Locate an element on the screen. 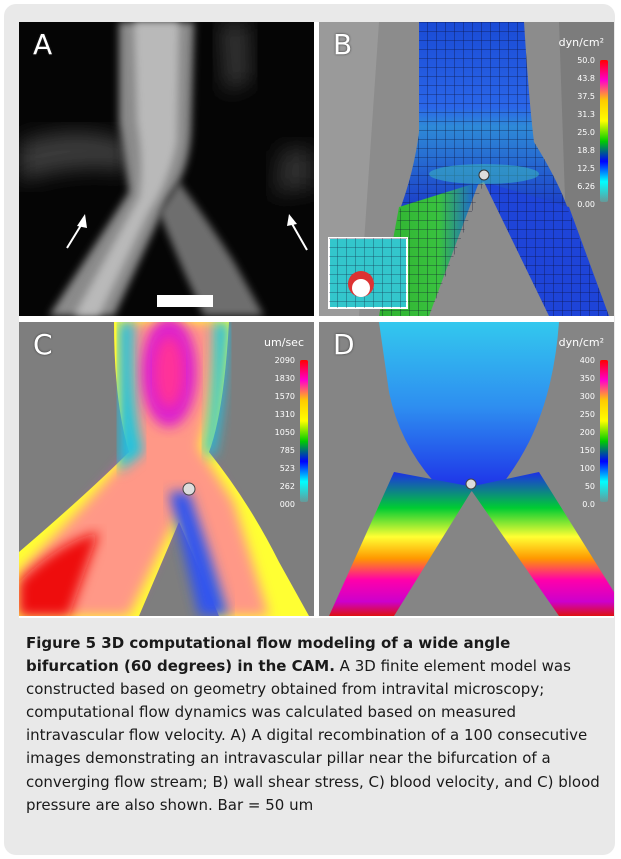 The image size is (621, 859). colorbar-ticks: 2090 1830 1570 1310 1050 785 523 262 000 is located at coordinates (281, 432).